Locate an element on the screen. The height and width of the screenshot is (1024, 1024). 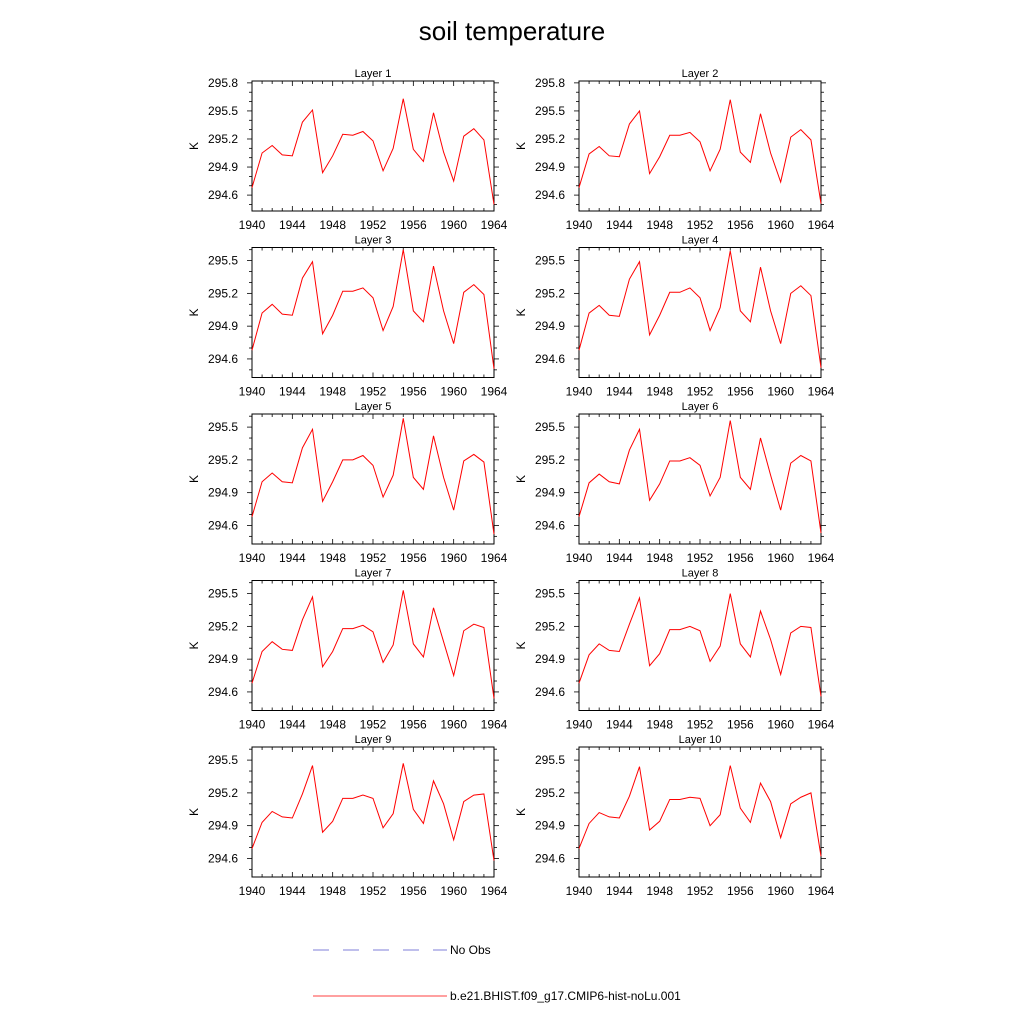
panel-title: Layer 7 is located at coordinates (373, 574).